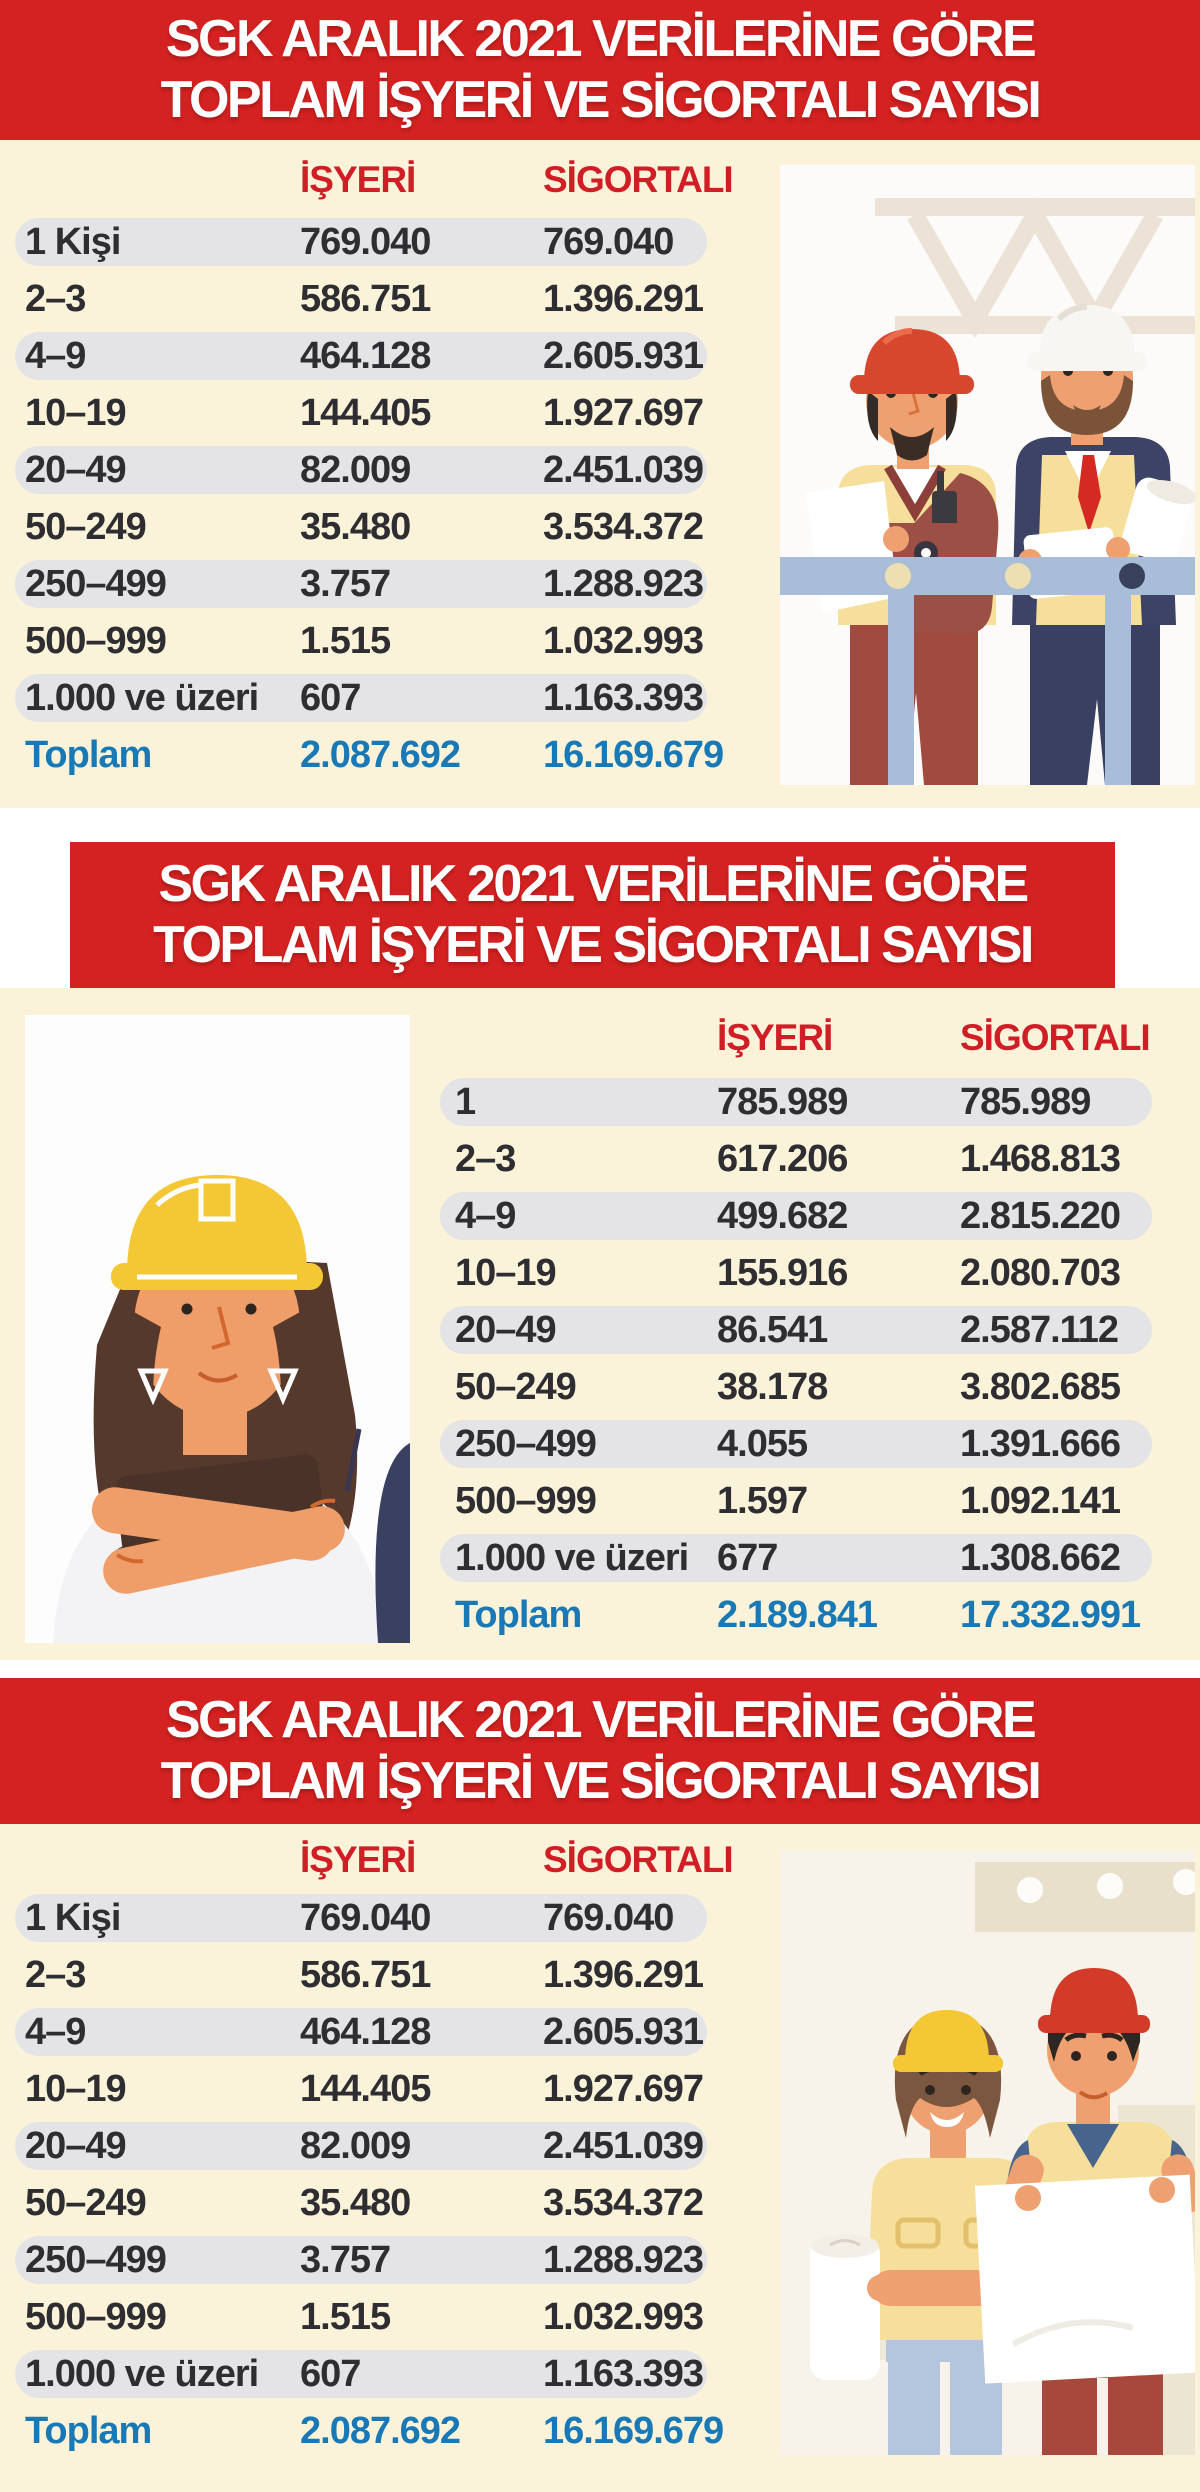  Describe the element at coordinates (1040, 1501) in the screenshot. I see `sigortali-value: 1.092.141` at that location.